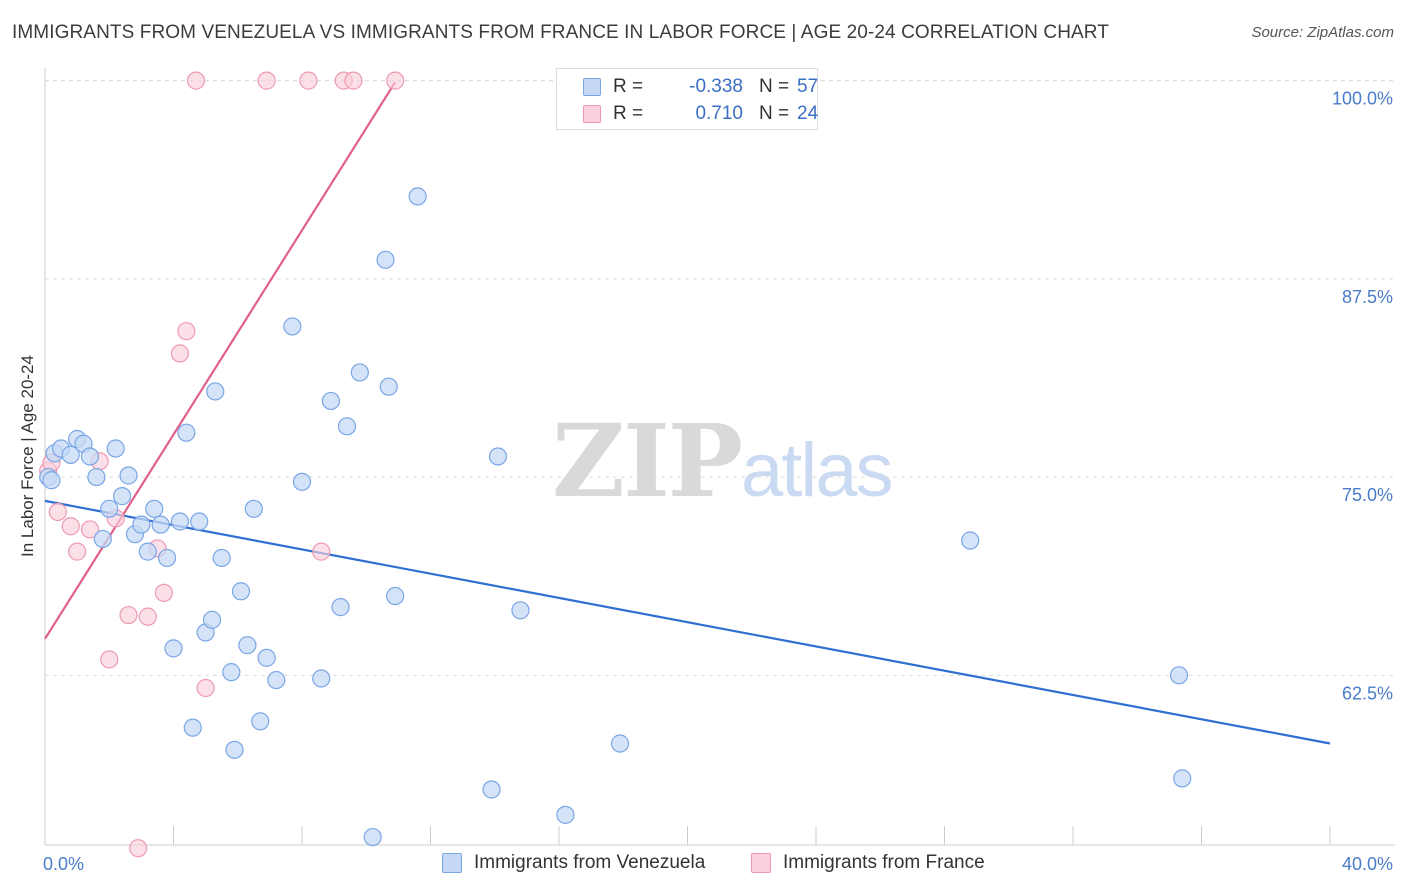  What do you see at coordinates (63, 864) in the screenshot?
I see `x-tick-label: 0.0%` at bounding box center [63, 864].